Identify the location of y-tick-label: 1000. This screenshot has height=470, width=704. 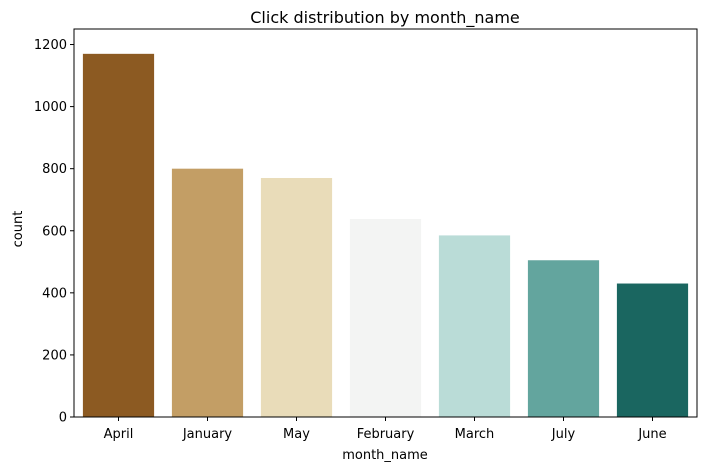
(50, 107).